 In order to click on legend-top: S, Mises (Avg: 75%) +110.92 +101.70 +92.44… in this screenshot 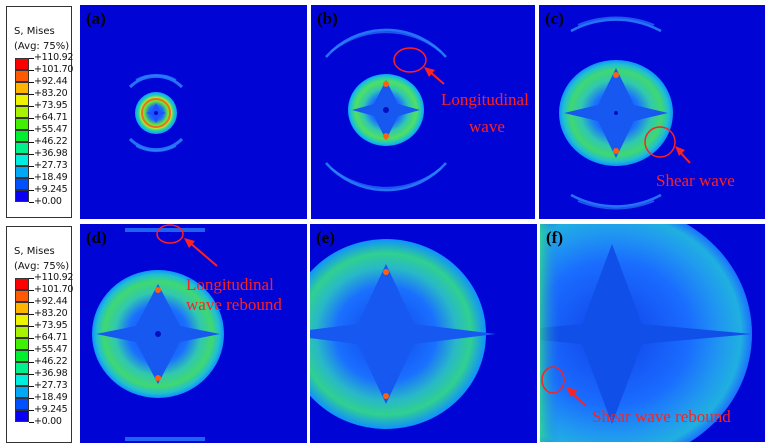, I will do `click(40, 112)`.